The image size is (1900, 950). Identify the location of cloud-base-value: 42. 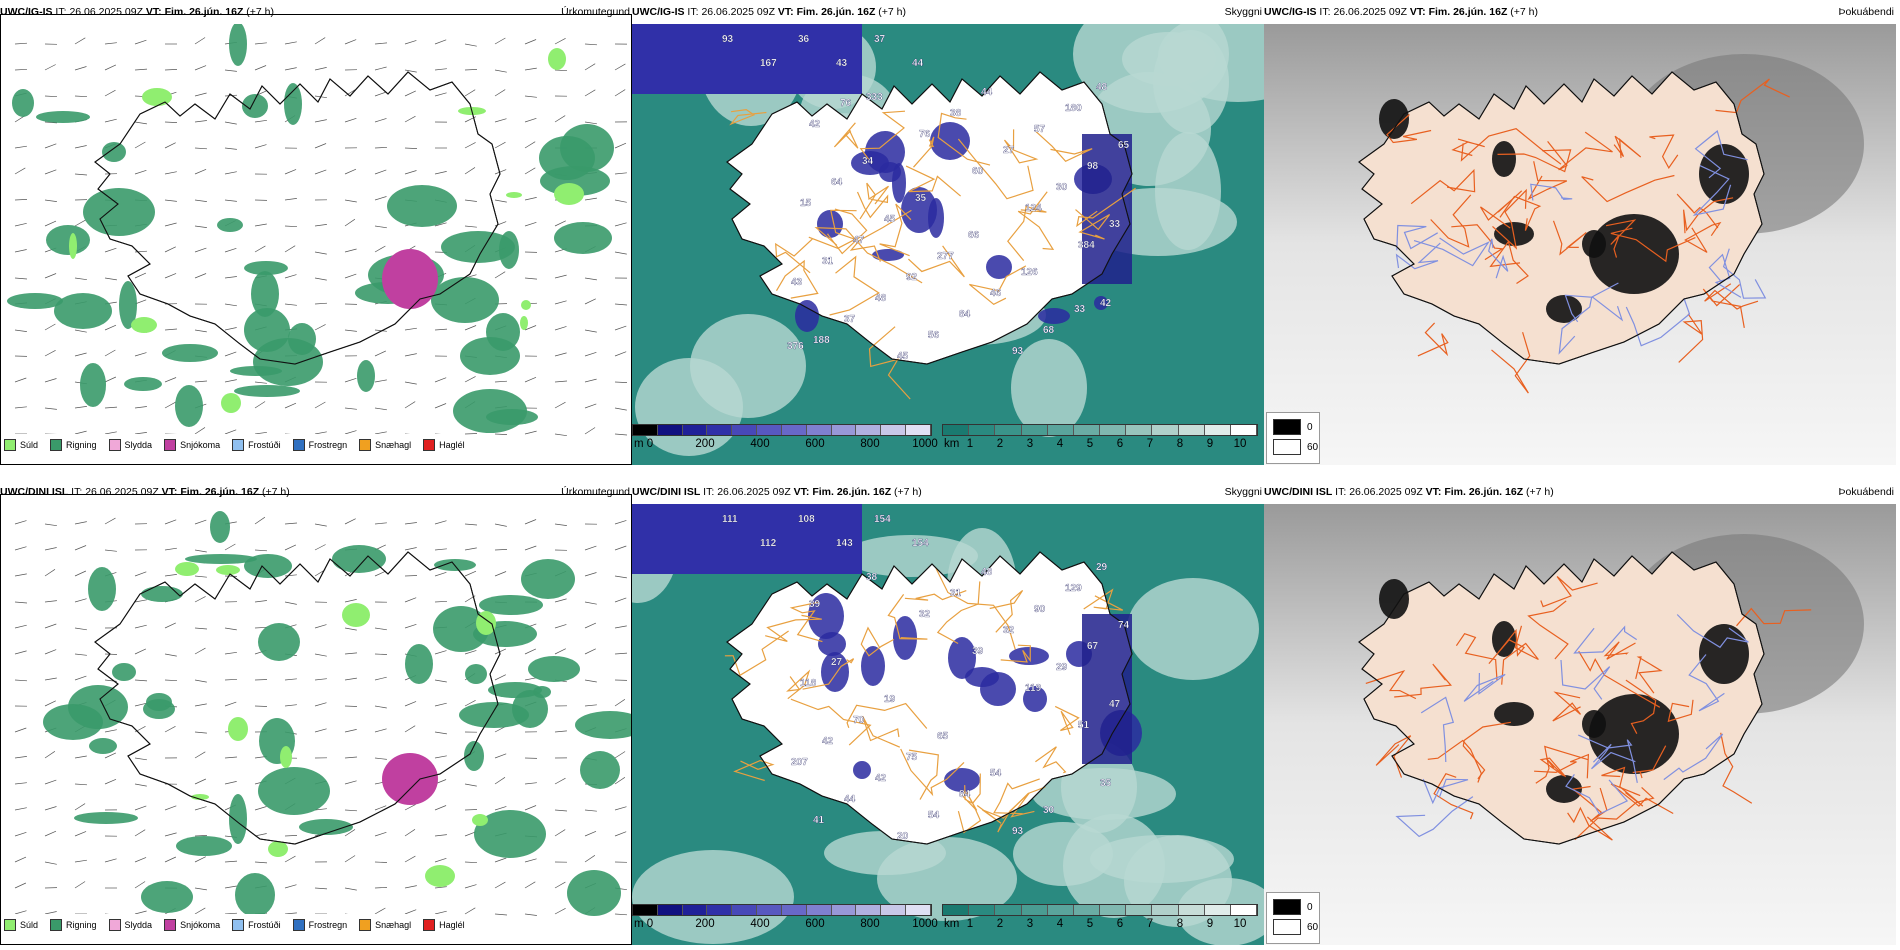
(1106, 303).